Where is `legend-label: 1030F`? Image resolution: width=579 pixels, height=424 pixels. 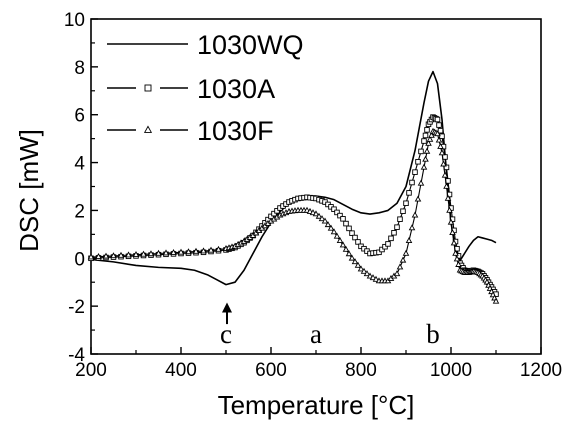 legend-label: 1030F is located at coordinates (235, 131).